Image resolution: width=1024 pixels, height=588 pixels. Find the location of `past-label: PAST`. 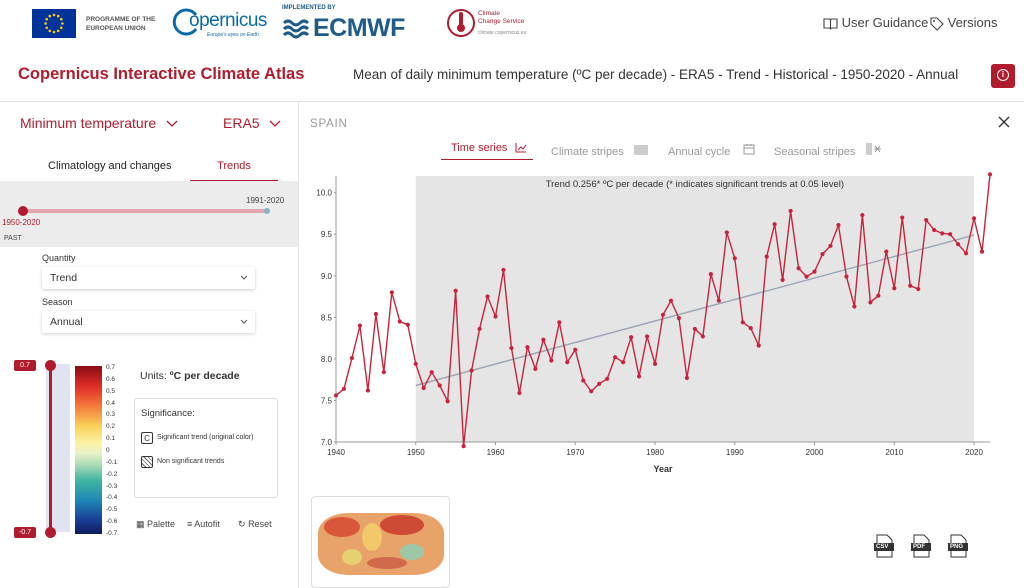

past-label: PAST is located at coordinates (13, 238).